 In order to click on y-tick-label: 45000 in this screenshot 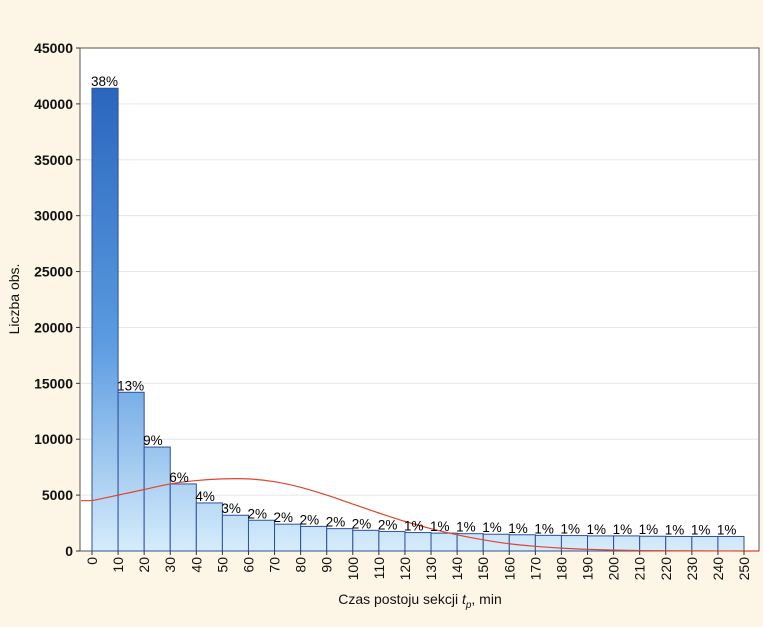, I will do `click(53, 48)`.